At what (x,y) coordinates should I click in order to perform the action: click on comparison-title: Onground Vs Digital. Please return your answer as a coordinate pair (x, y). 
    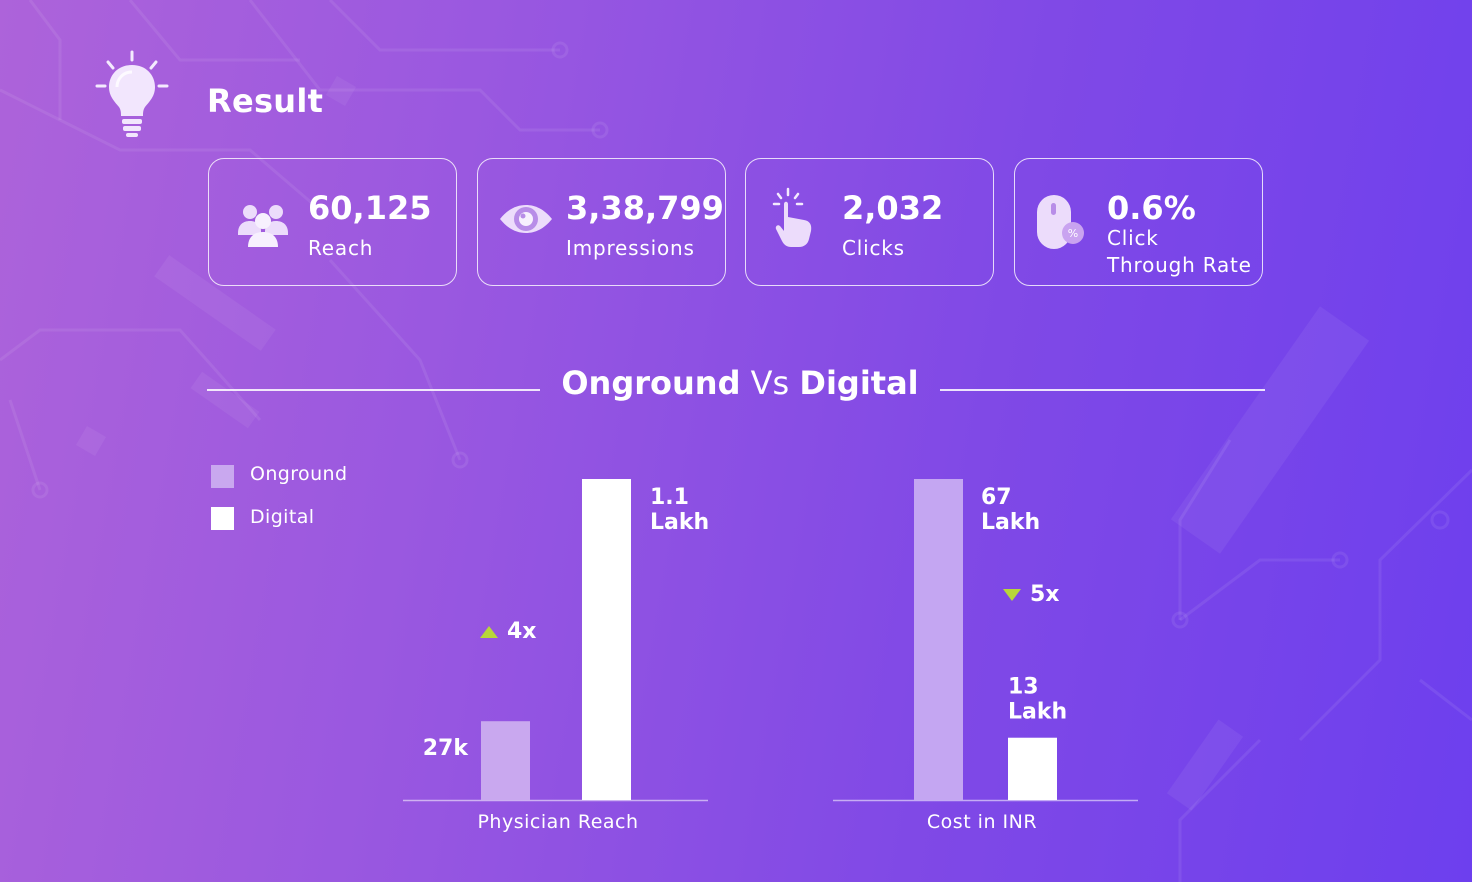
    Looking at the image, I should click on (740, 383).